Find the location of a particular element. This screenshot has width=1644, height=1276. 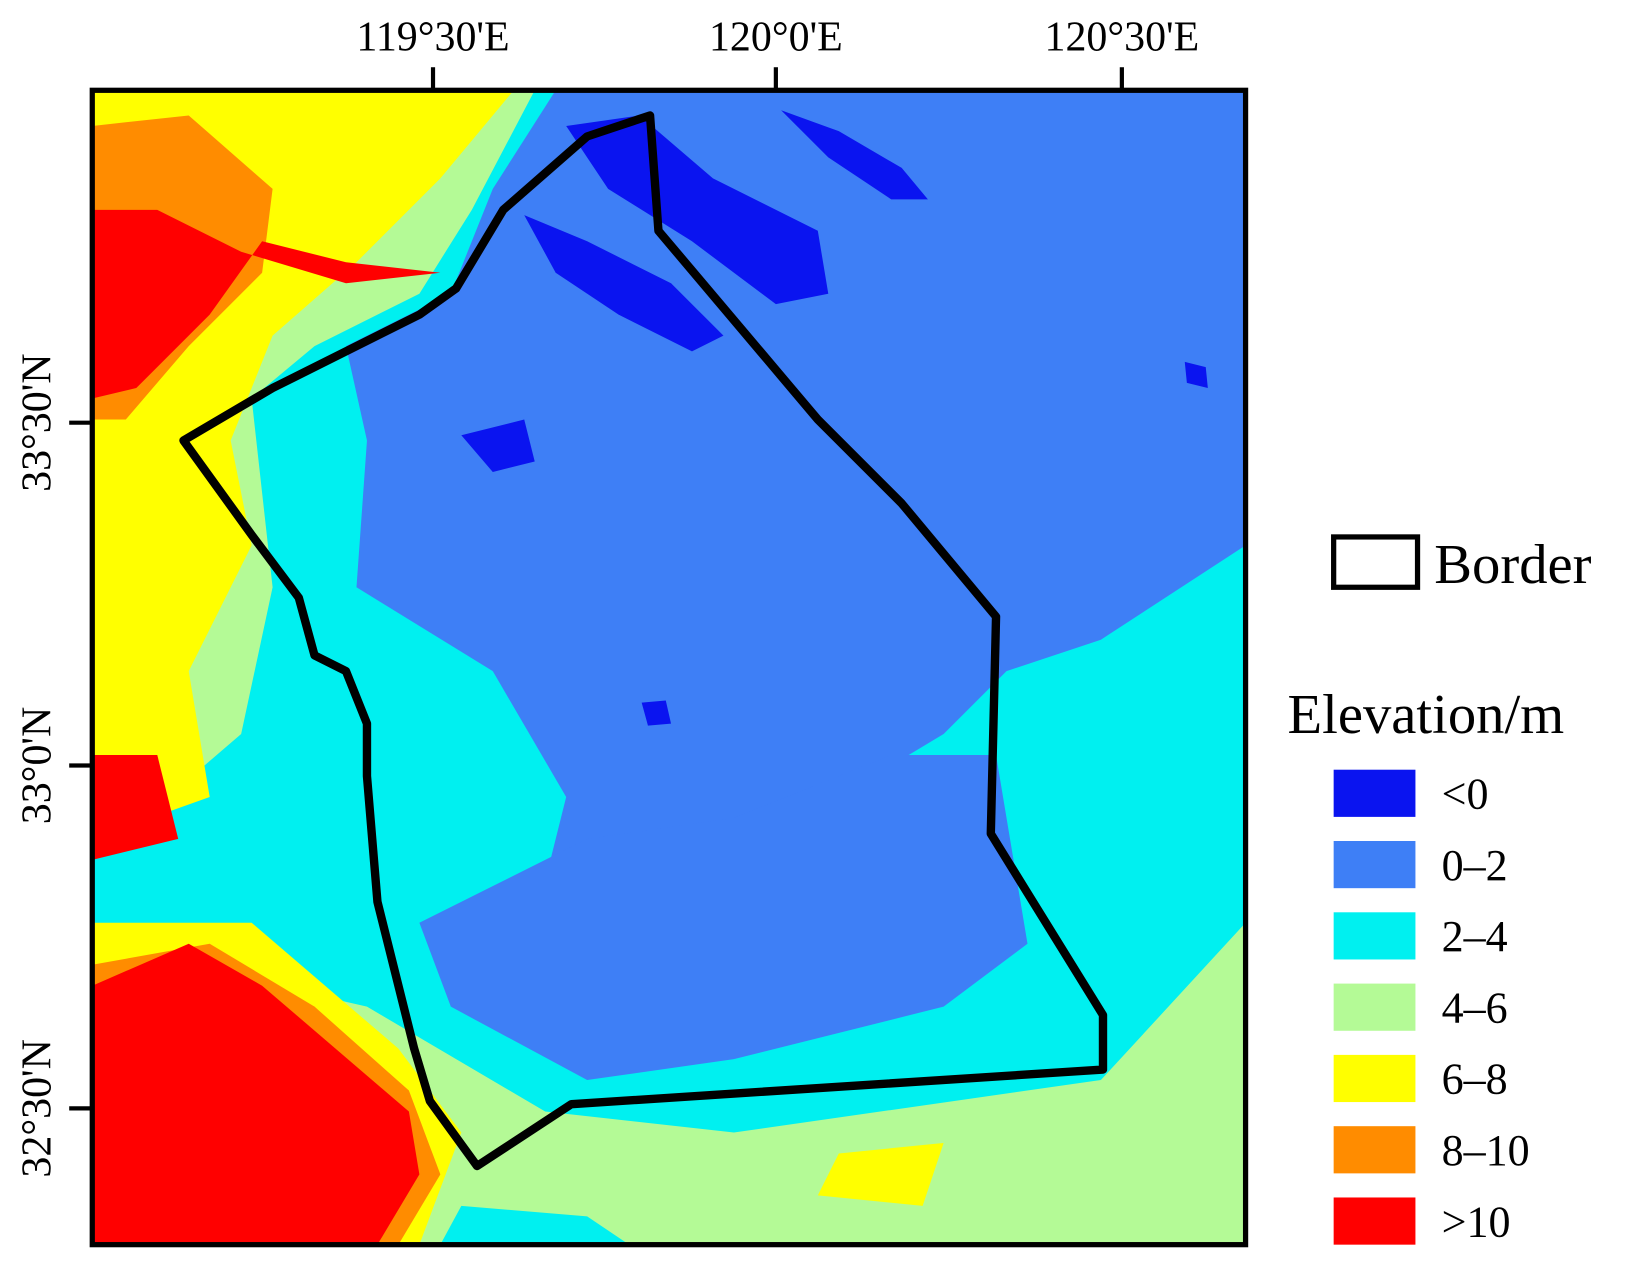

legend-title: Elevation/m is located at coordinates (1426, 715).